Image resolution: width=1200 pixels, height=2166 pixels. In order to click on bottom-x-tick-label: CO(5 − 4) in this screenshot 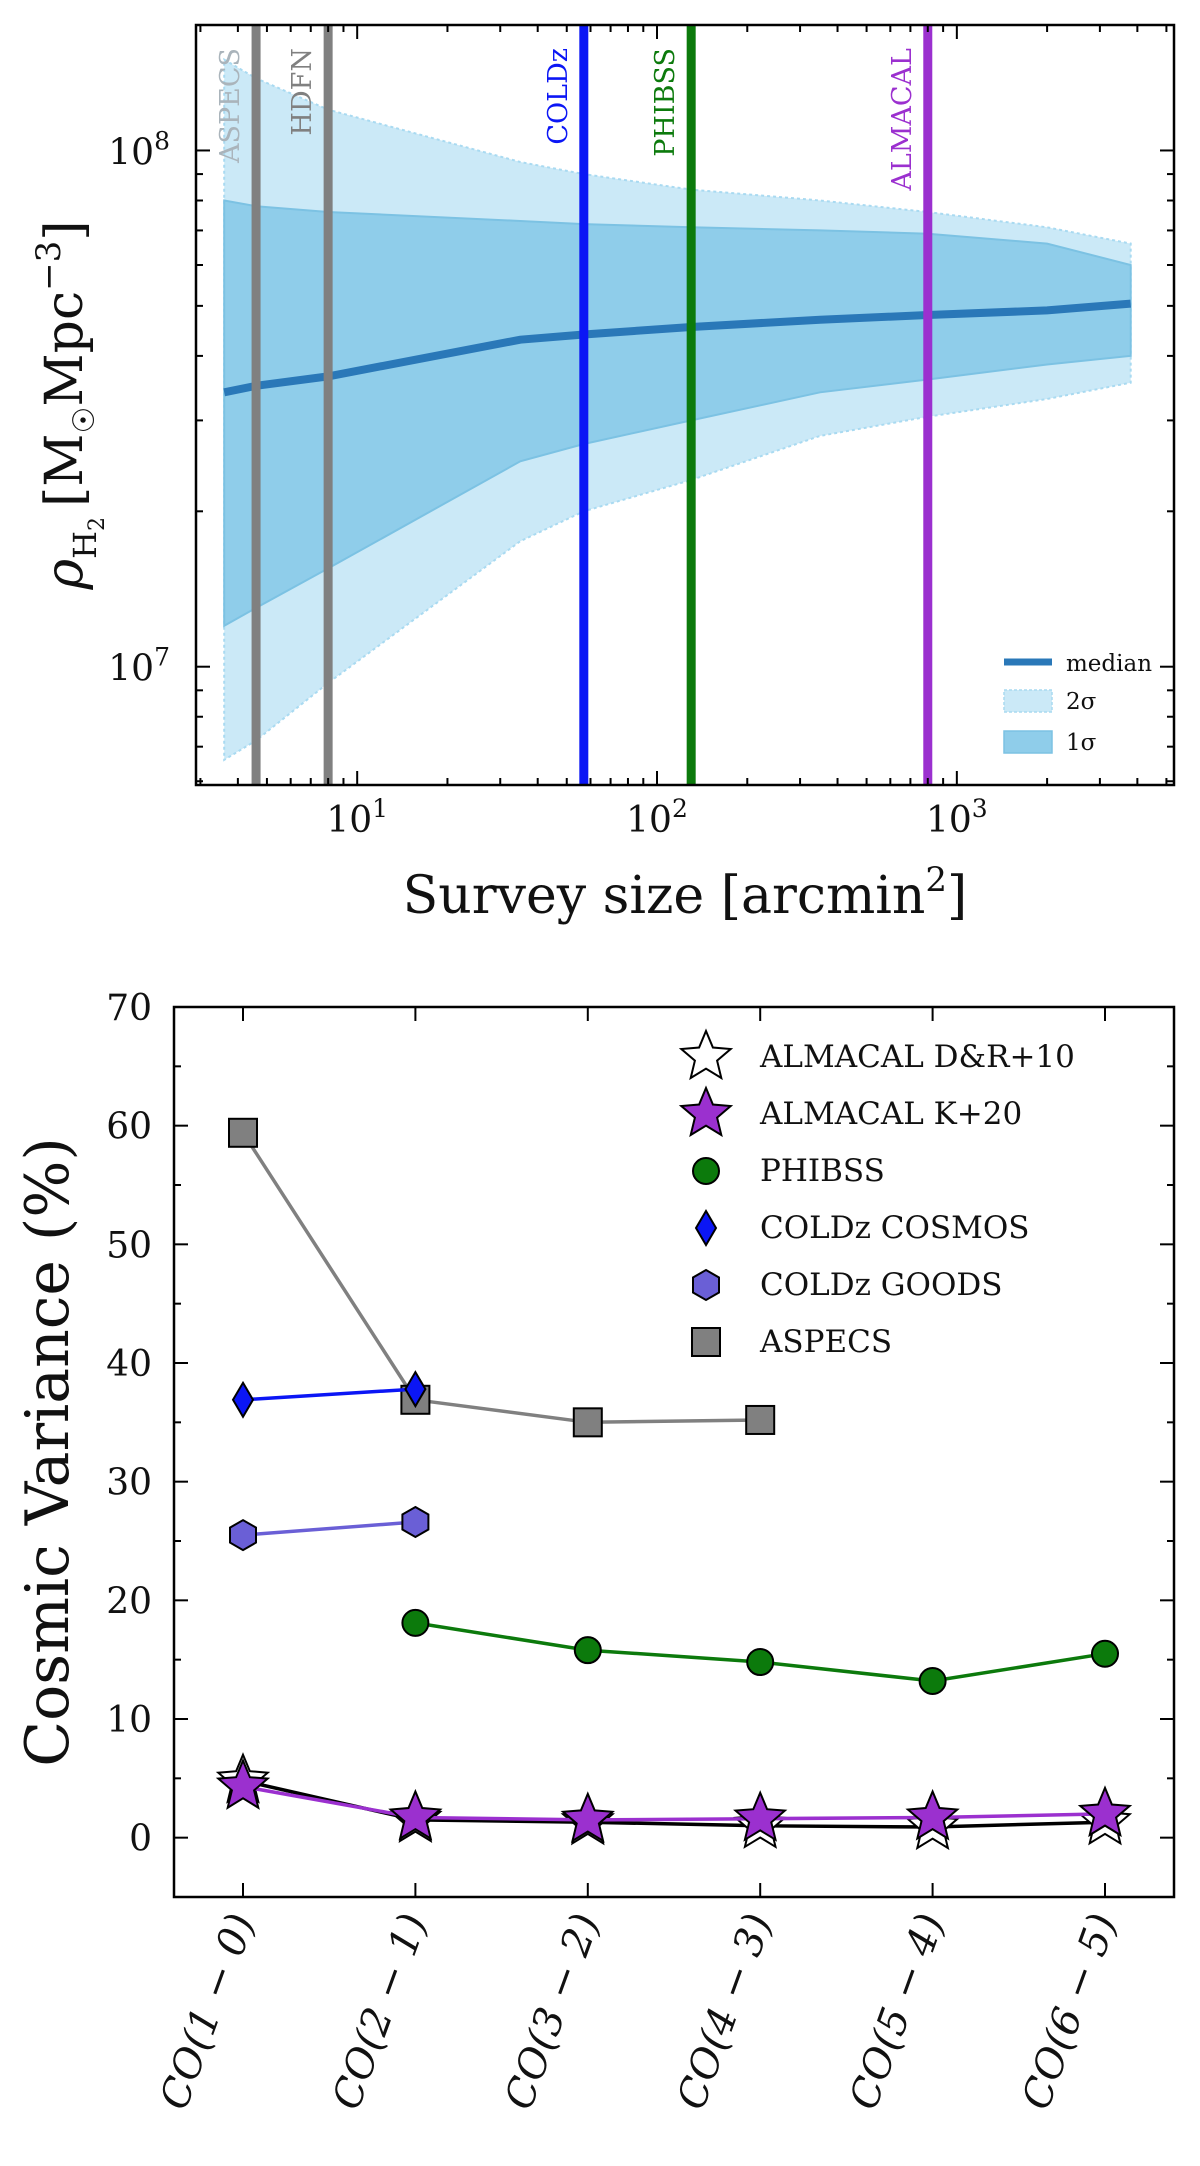, I will do `click(897, 2012)`.